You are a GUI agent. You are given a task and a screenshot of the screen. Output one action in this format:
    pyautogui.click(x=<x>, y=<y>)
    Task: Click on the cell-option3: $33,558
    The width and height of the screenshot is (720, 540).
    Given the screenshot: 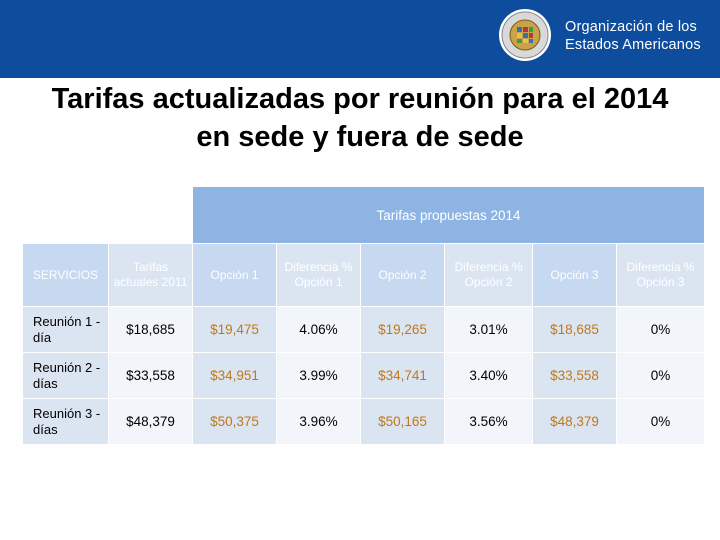 What is the action you would take?
    pyautogui.click(x=574, y=375)
    